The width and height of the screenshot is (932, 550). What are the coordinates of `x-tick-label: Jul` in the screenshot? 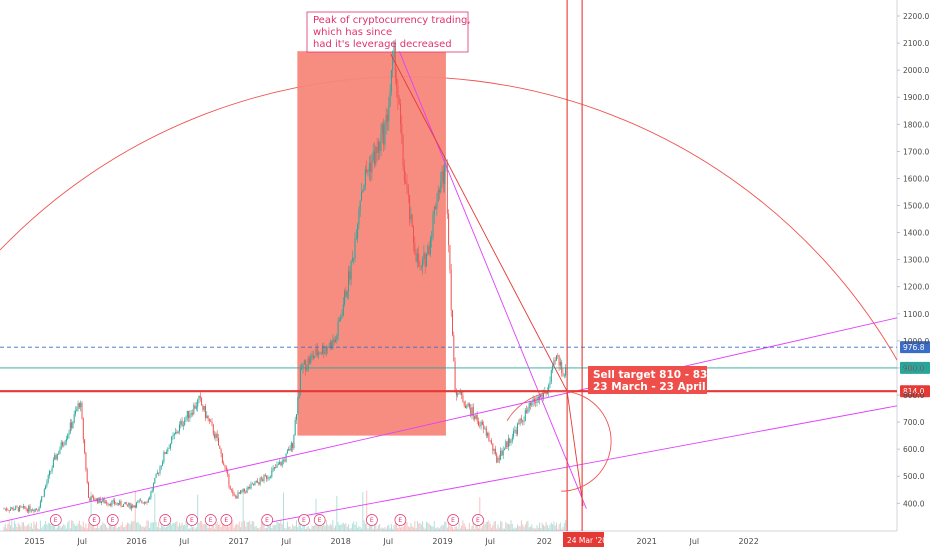 It's located at (184, 541).